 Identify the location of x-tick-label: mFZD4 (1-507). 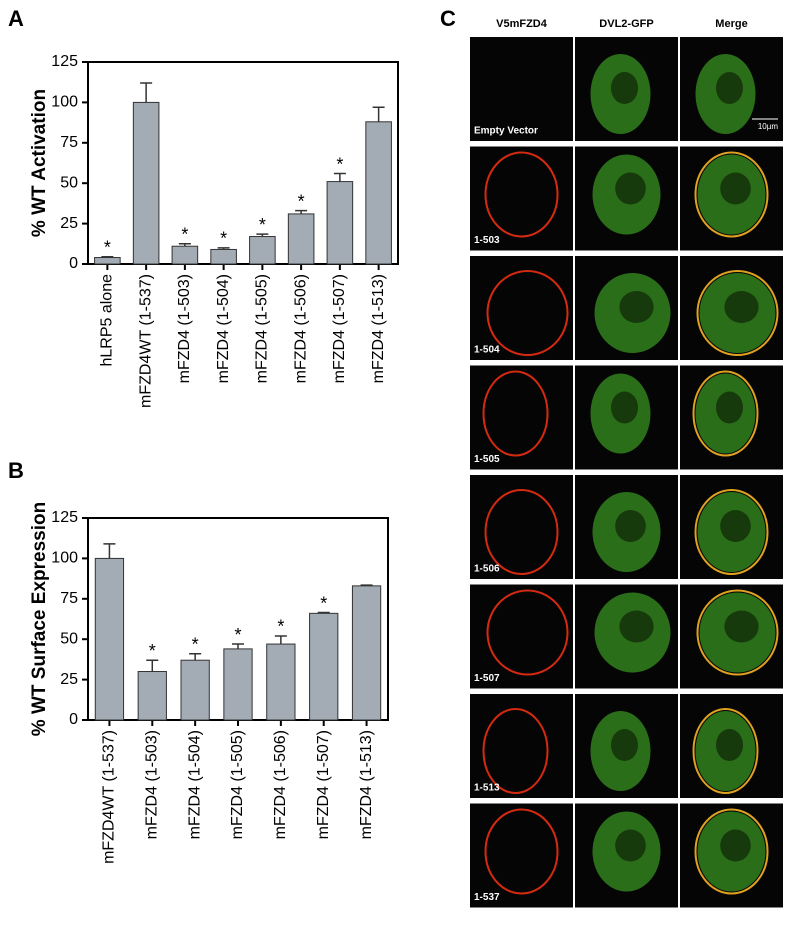
(339, 328).